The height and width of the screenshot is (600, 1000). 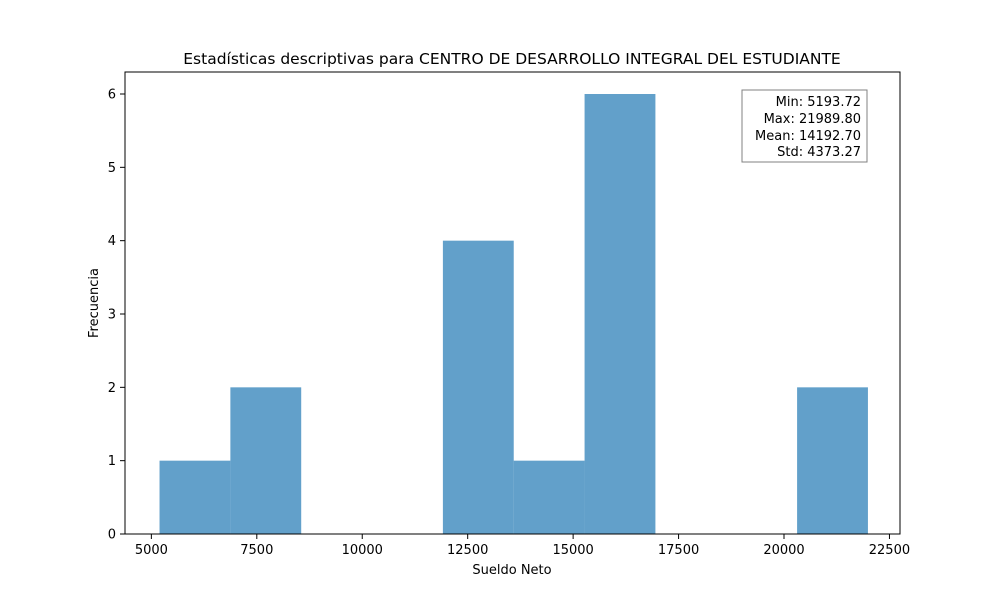 What do you see at coordinates (678, 550) in the screenshot?
I see `x-tick-label: 17500` at bounding box center [678, 550].